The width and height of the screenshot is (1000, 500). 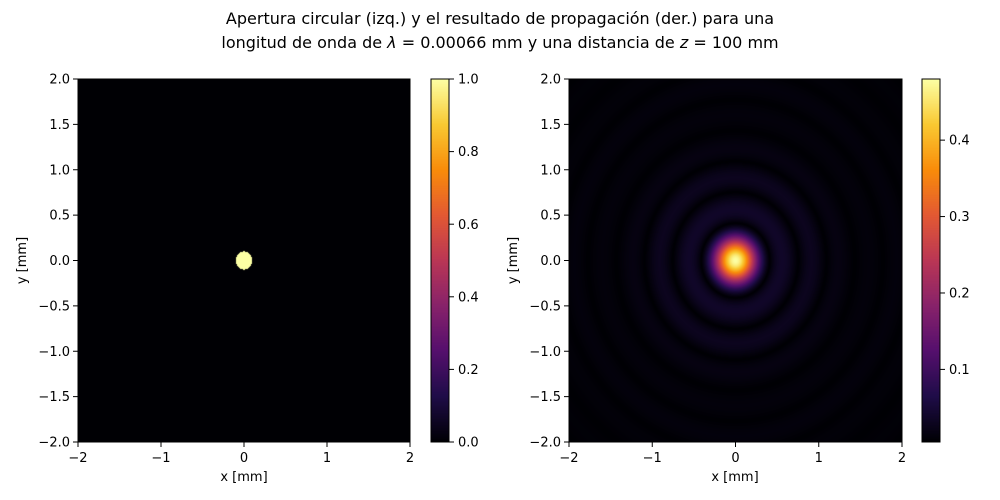 I want to click on right-x-axis: −2 −1 0 1 2, so click(x=732, y=454).